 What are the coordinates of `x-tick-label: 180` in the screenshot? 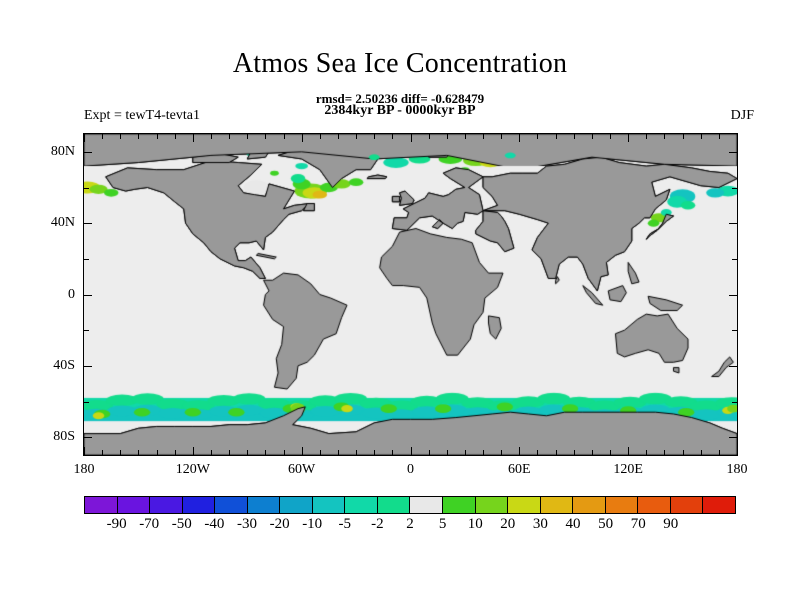 It's located at (84, 469).